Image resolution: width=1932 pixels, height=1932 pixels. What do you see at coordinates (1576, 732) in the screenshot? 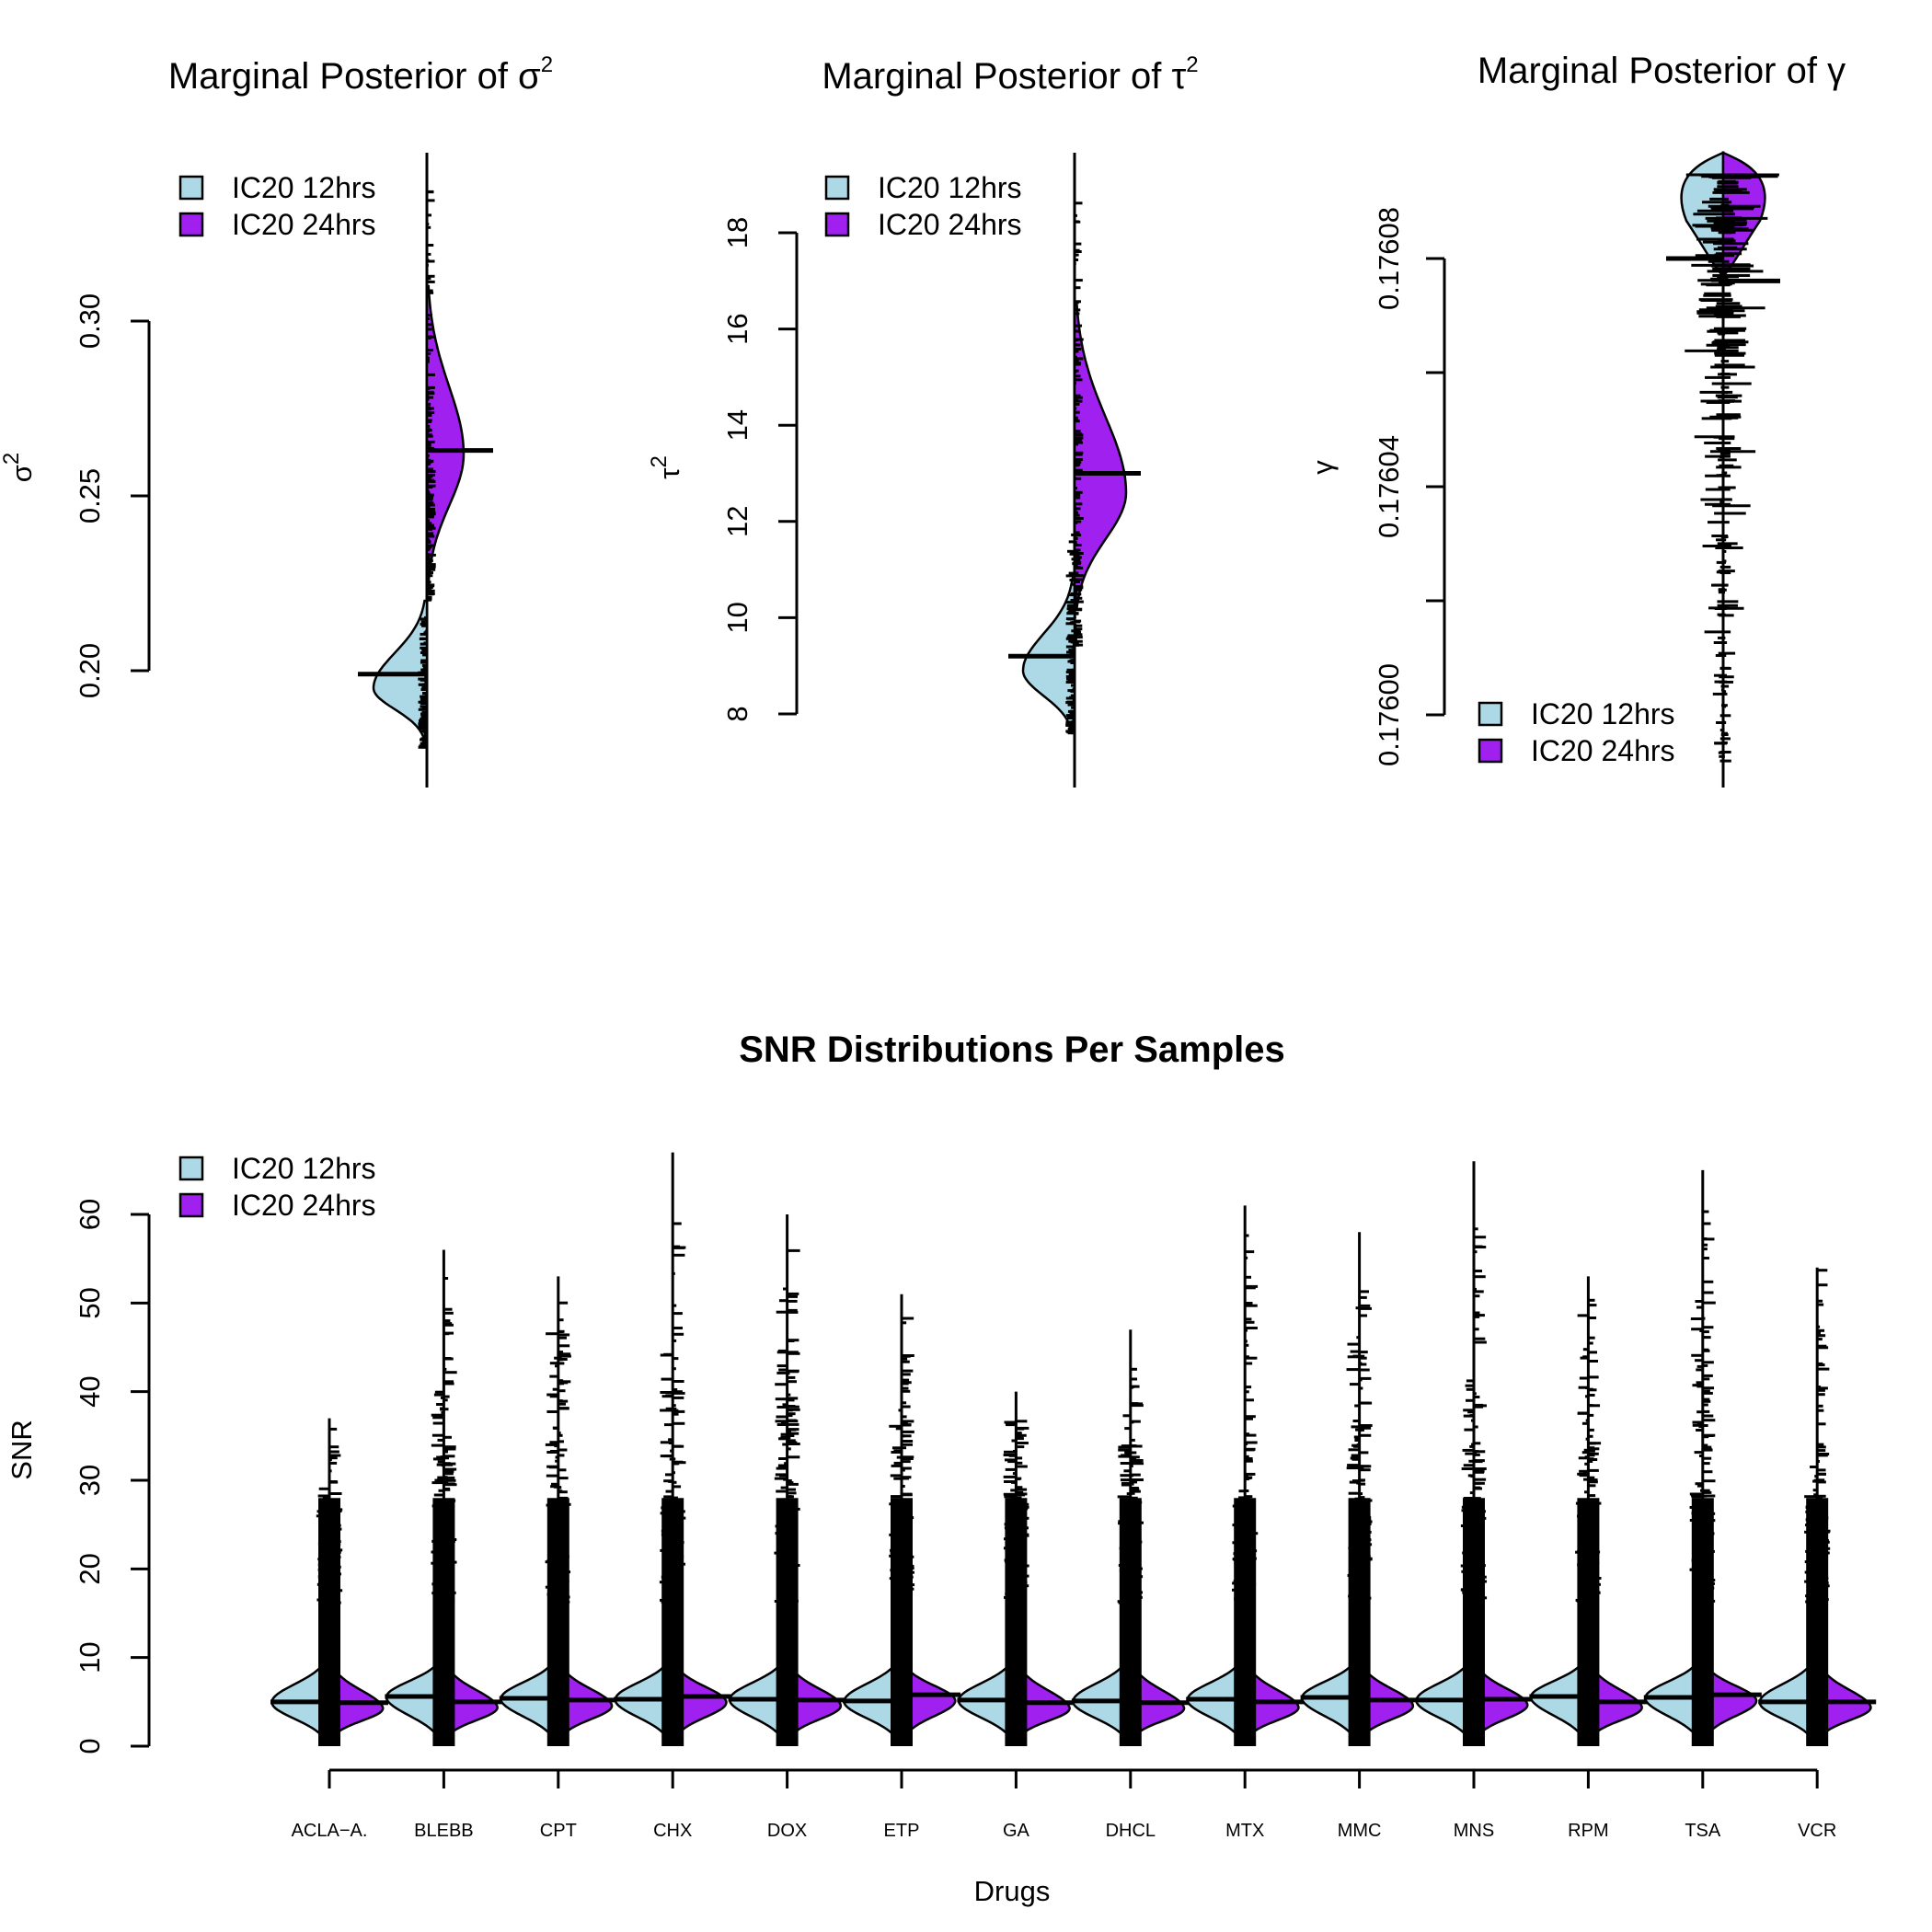
I see `panel-gamma-legend: IC20 12hrs IC20 24hrs` at bounding box center [1576, 732].